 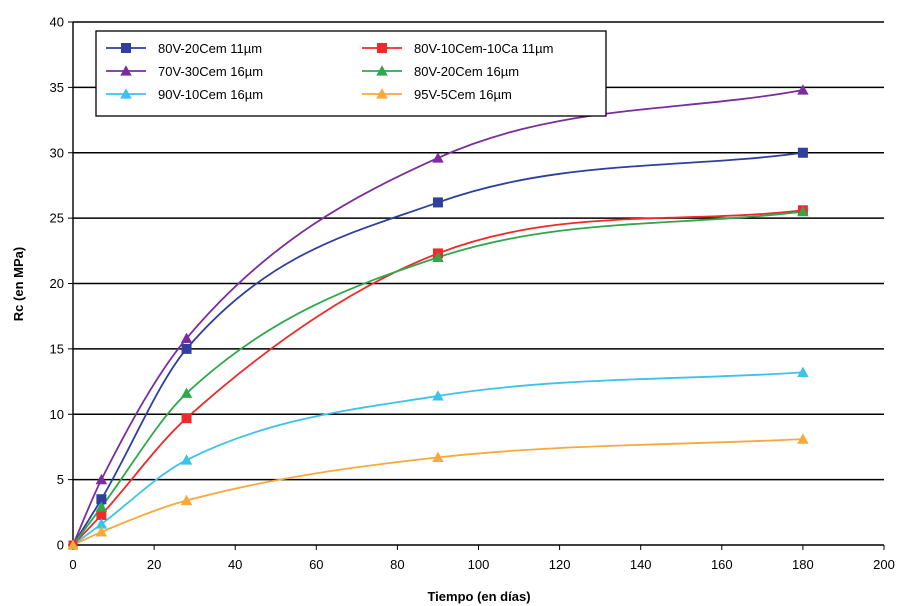 What do you see at coordinates (316, 564) in the screenshot?
I see `x-tick-label: 60` at bounding box center [316, 564].